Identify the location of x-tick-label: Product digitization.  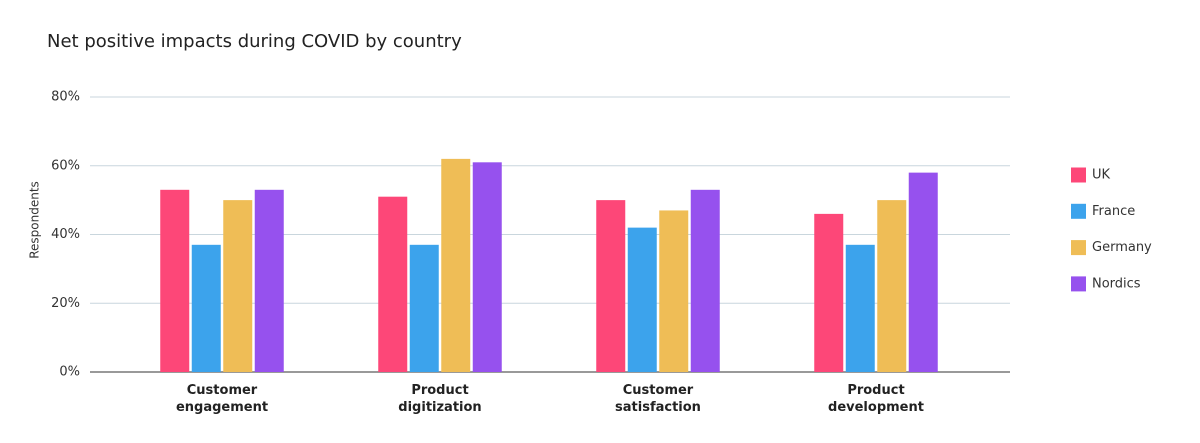
(440, 399).